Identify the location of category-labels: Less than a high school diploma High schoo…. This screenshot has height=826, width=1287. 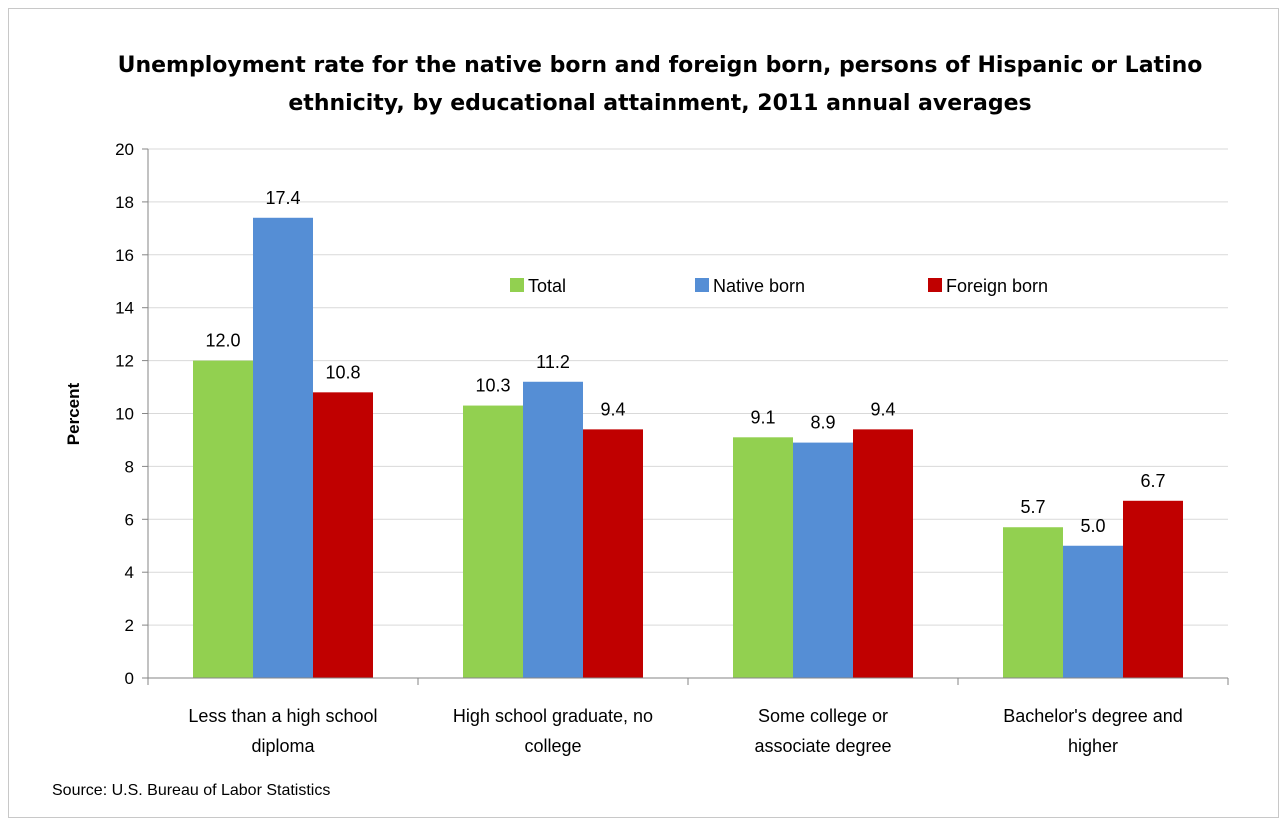
(685, 731).